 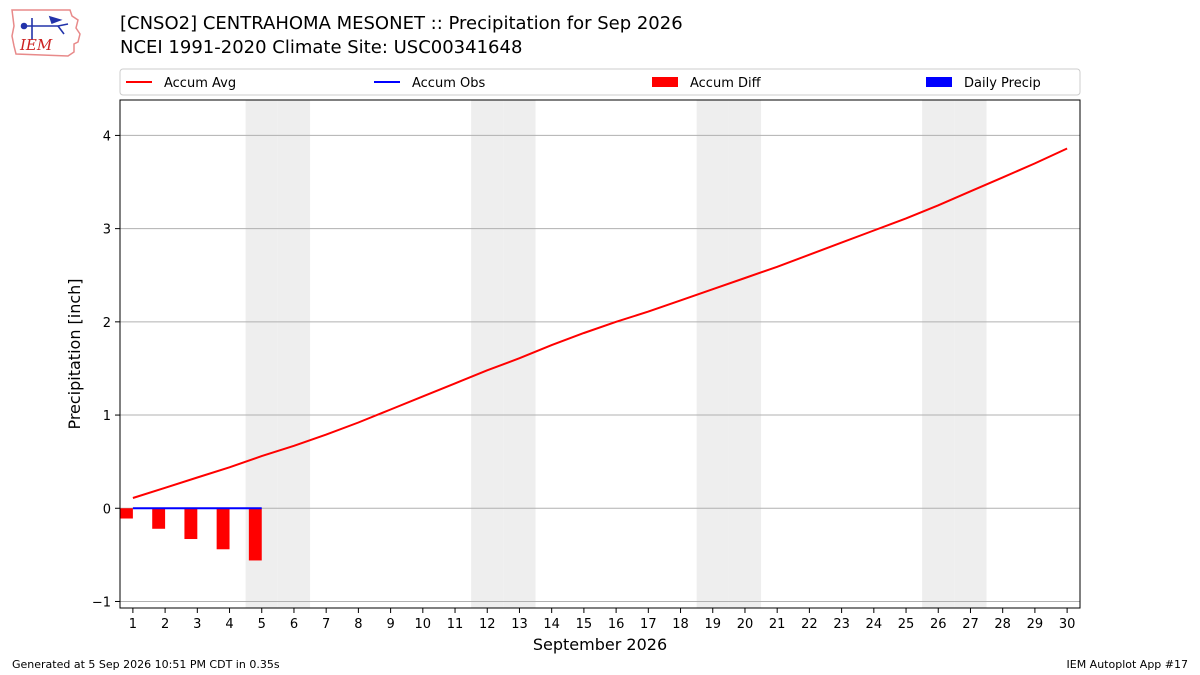 What do you see at coordinates (712, 624) in the screenshot?
I see `x-tick-label: 19` at bounding box center [712, 624].